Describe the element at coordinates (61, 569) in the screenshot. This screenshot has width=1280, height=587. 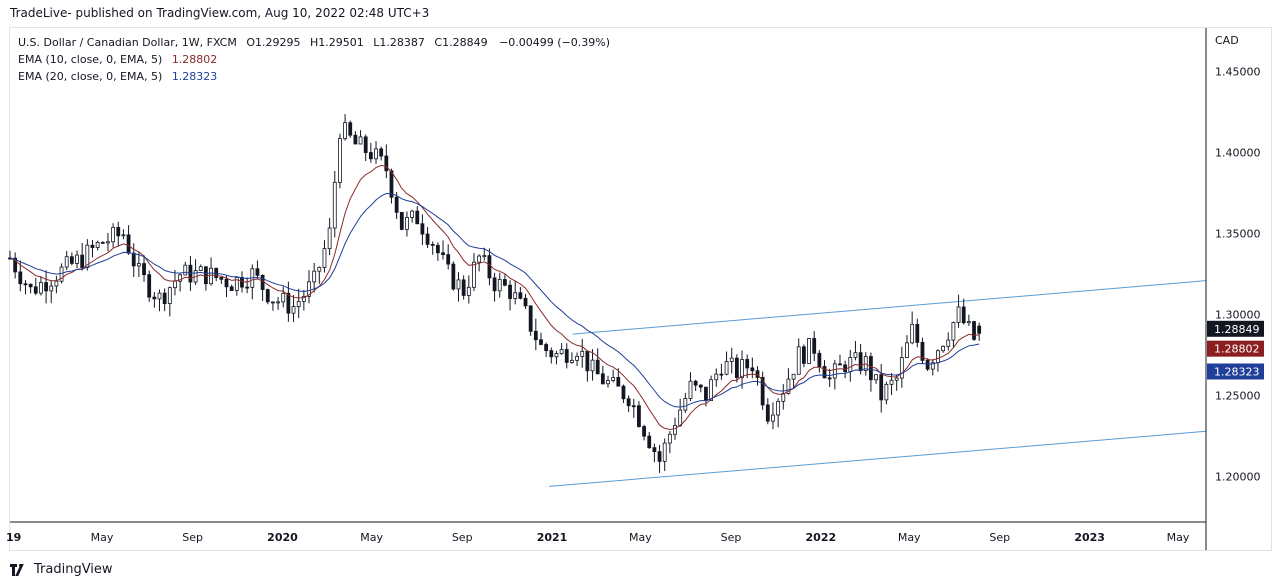
I see `footer-brand: TradingView` at that location.